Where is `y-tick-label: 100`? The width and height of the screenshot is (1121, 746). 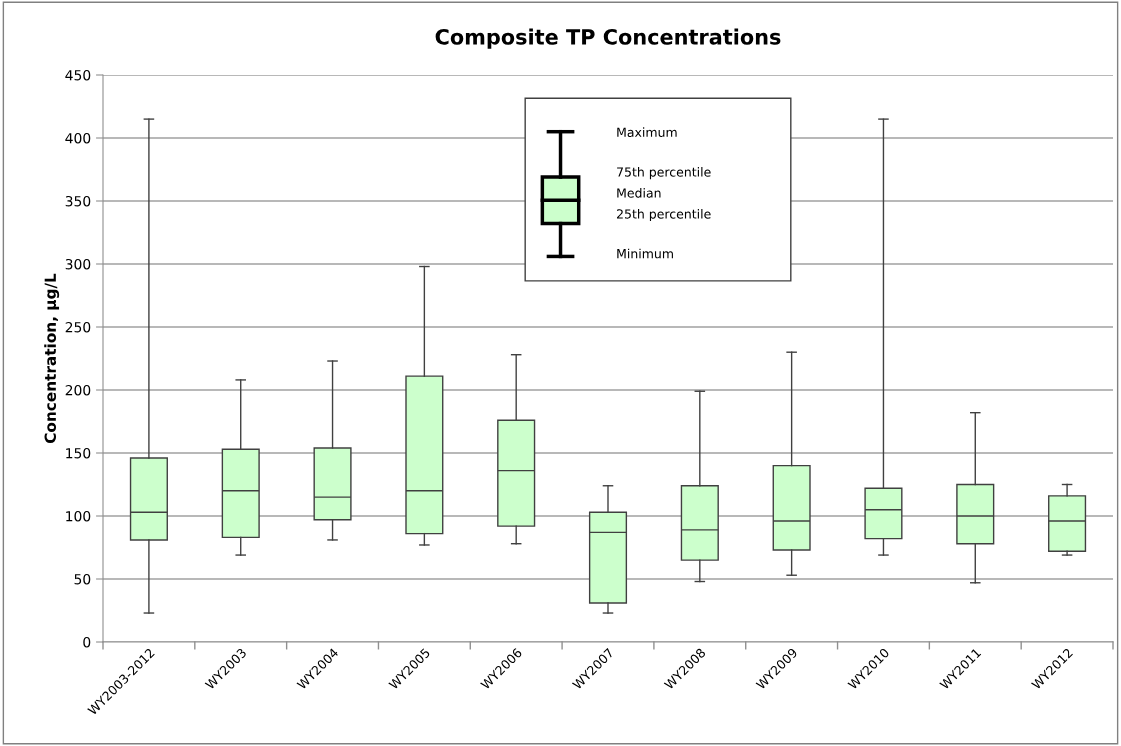
y-tick-label: 100 is located at coordinates (78, 516).